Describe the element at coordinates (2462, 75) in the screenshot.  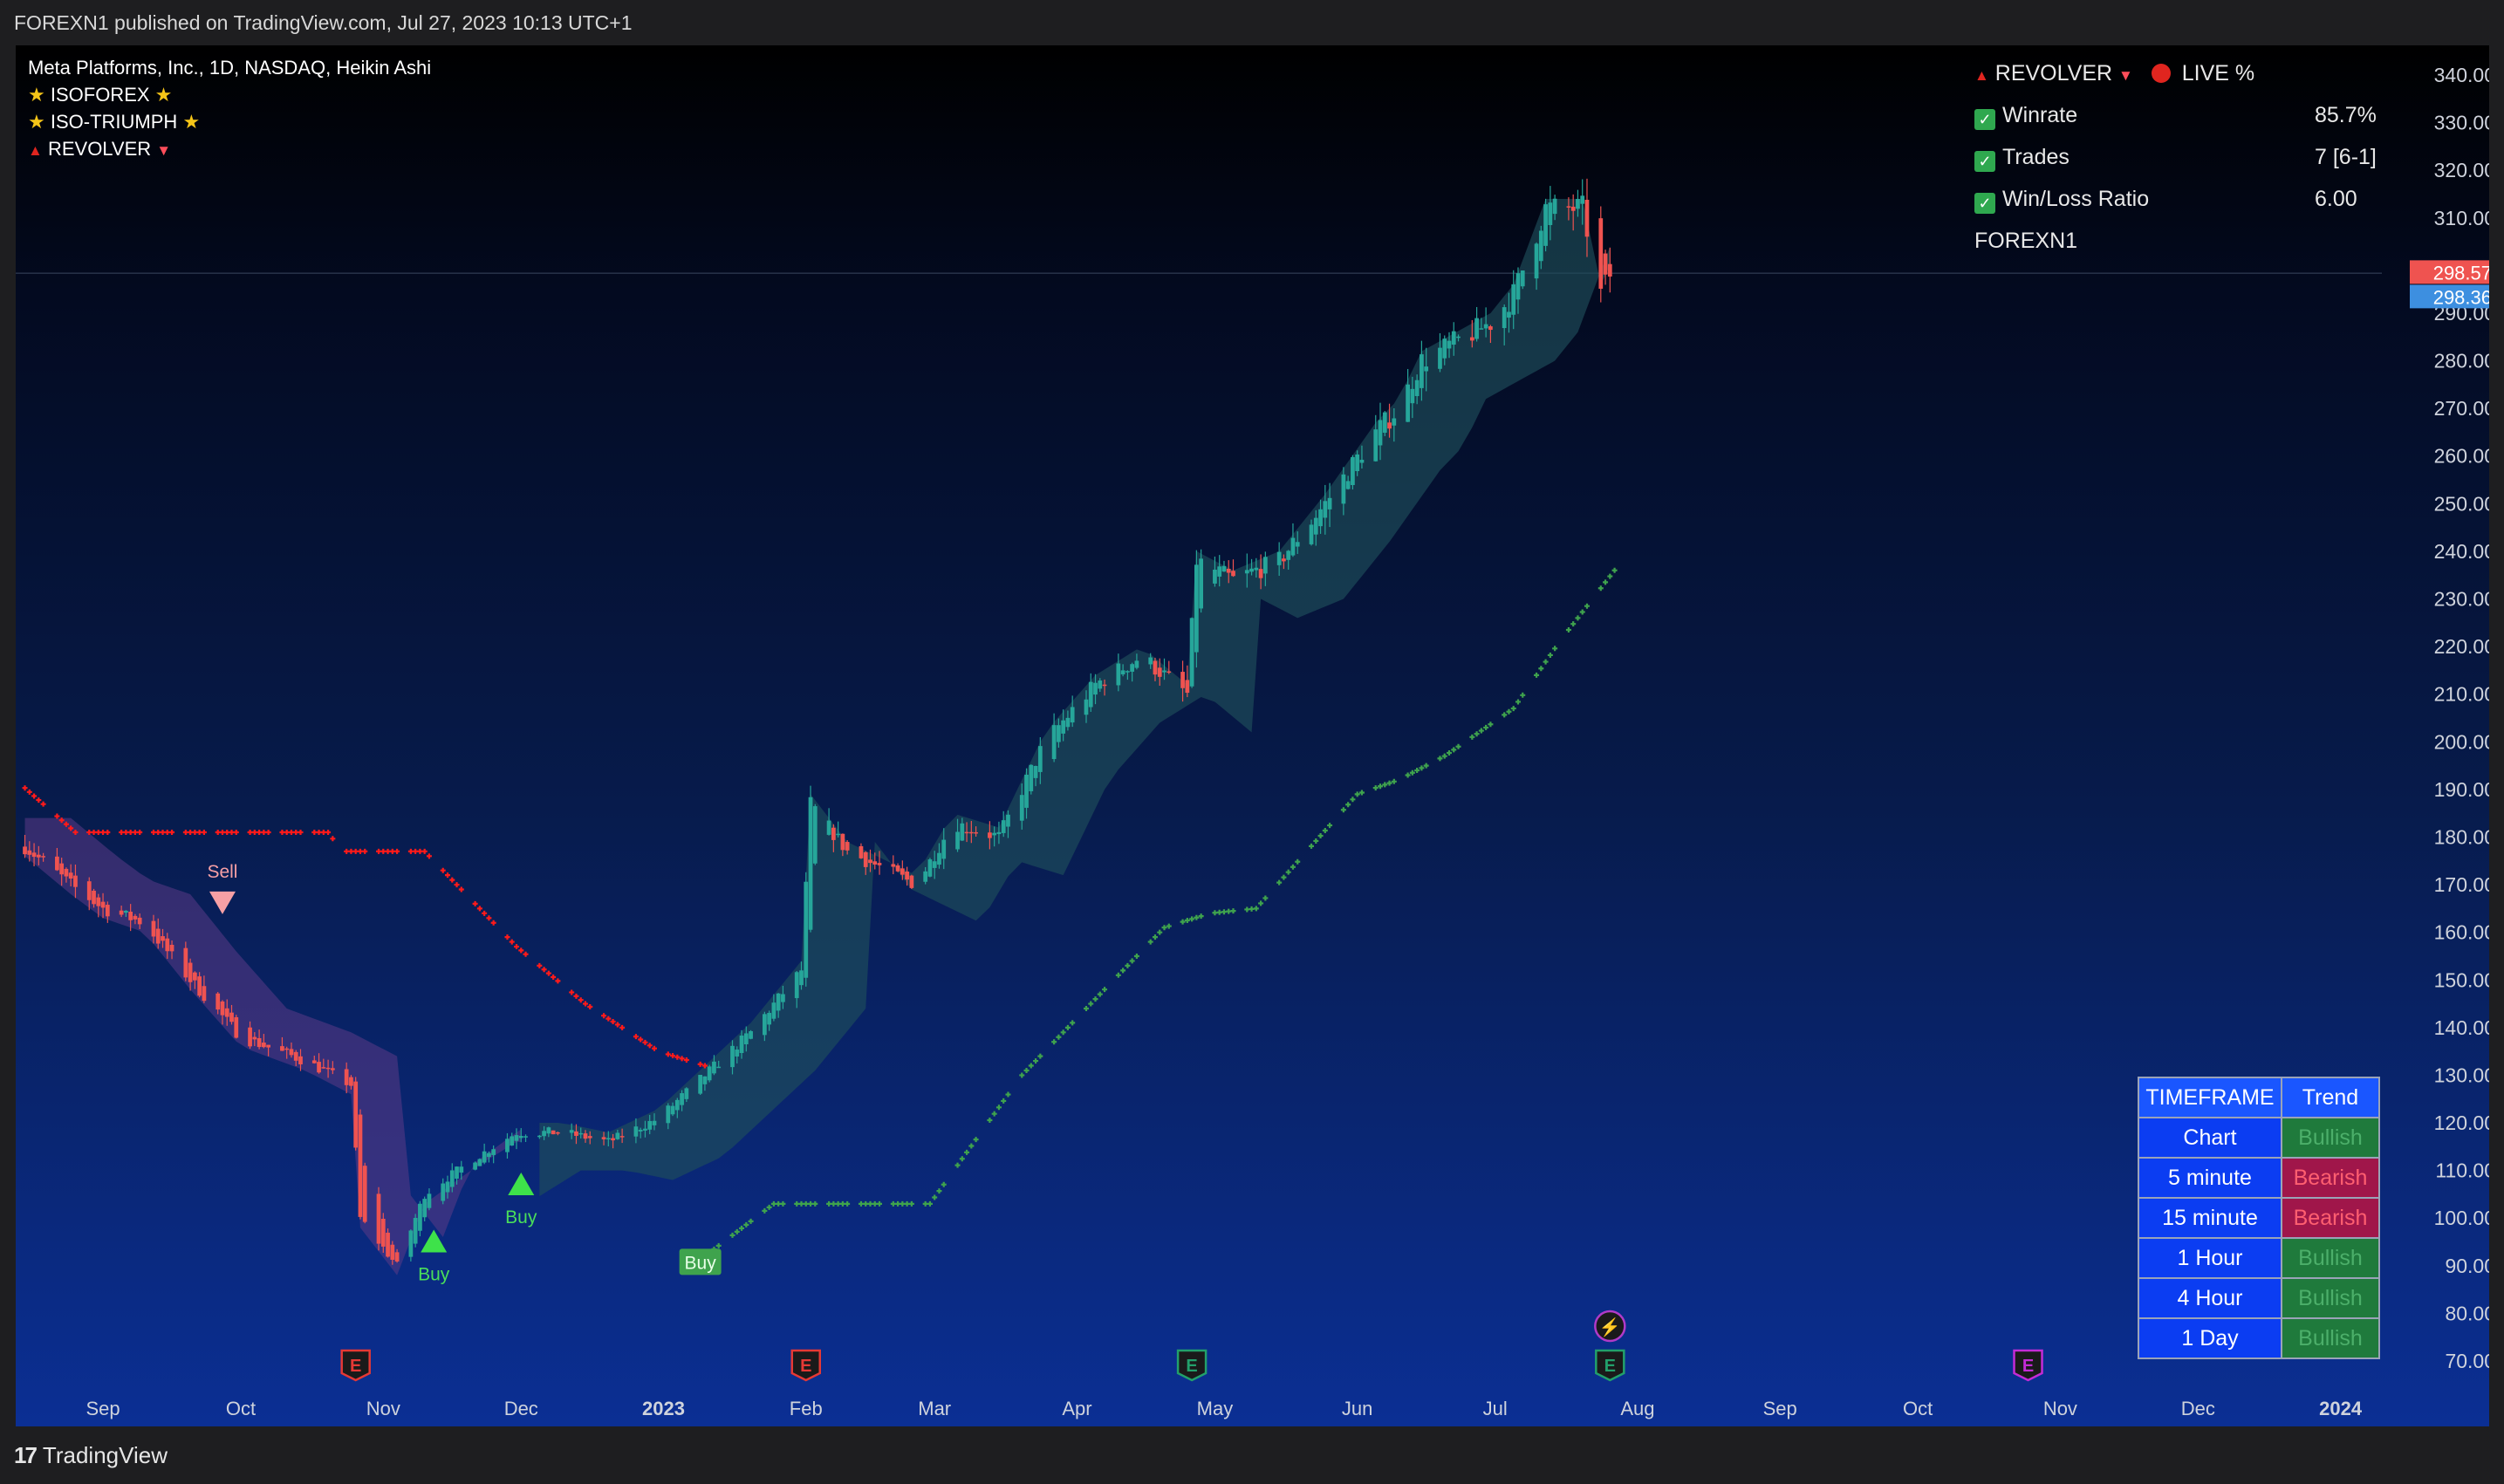
I see `y-axis-tick-label: 340.00` at that location.